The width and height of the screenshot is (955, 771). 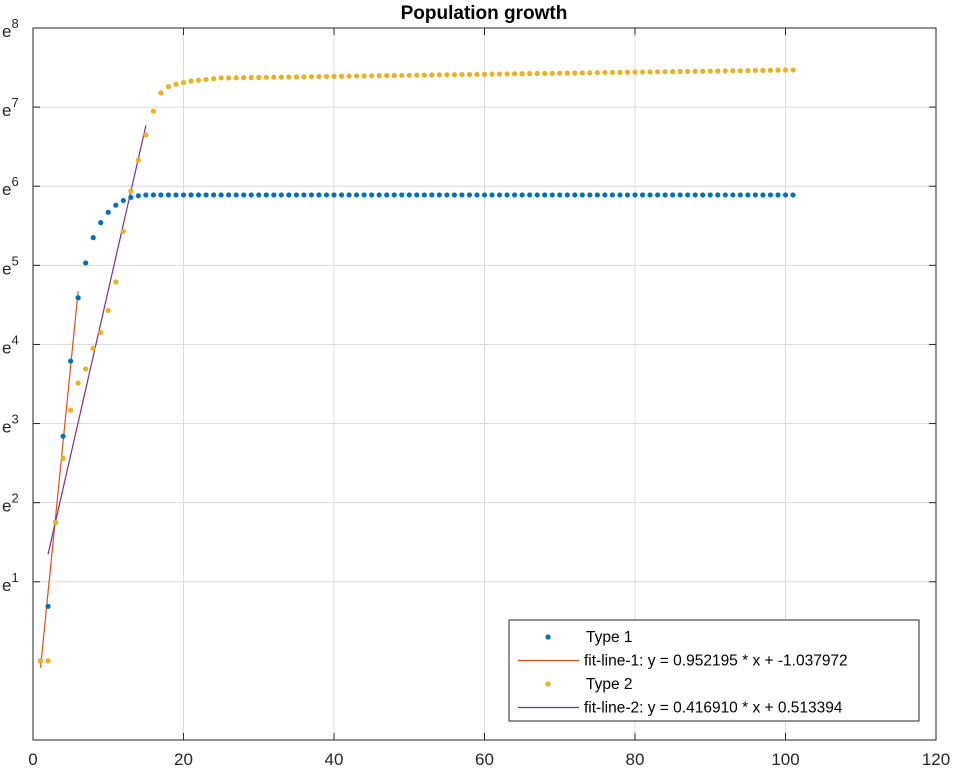 What do you see at coordinates (10, 265) in the screenshot?
I see `y-tick-label: e5` at bounding box center [10, 265].